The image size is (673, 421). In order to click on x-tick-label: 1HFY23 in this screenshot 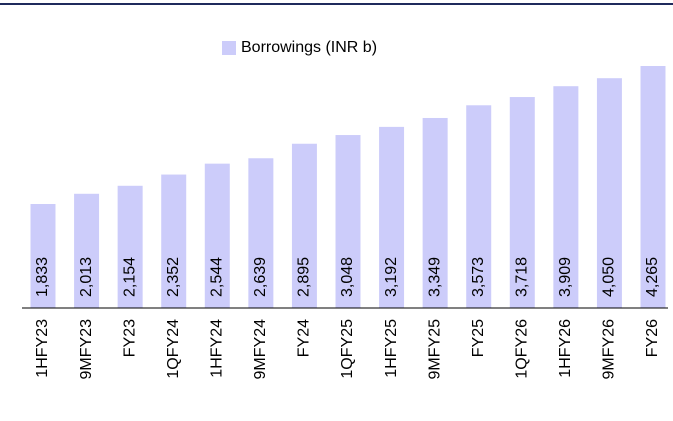, I will do `click(42, 348)`.